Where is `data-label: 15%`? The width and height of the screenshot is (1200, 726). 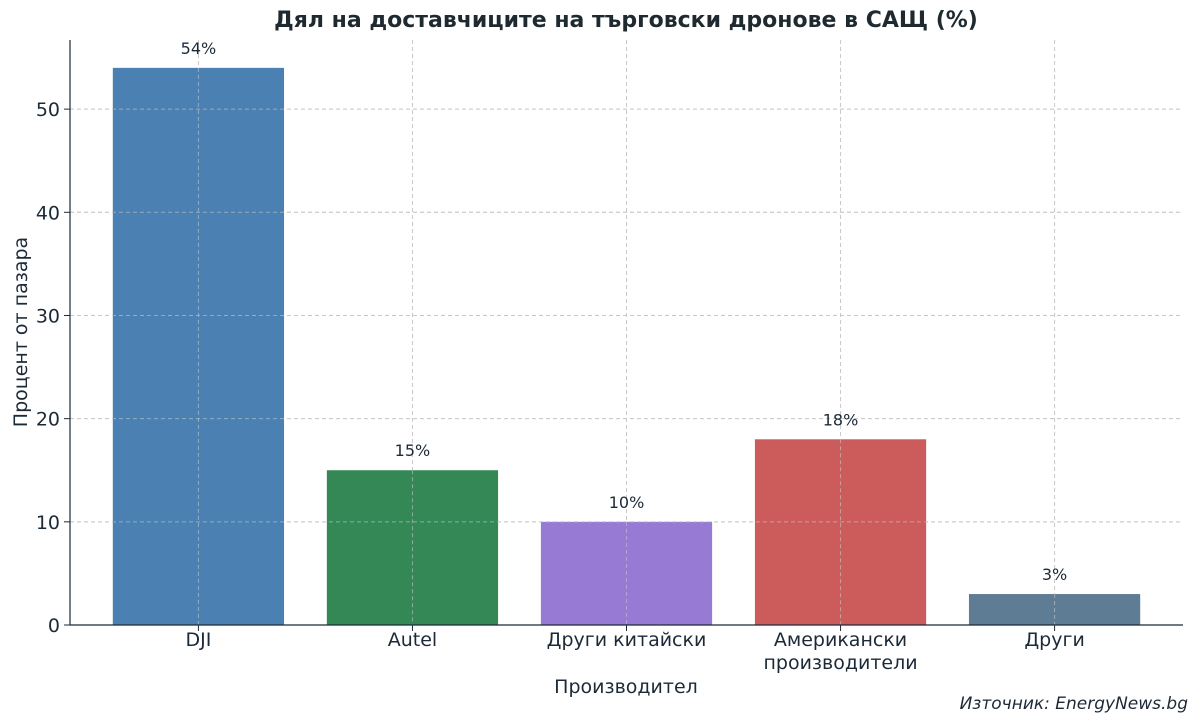 data-label: 15% is located at coordinates (413, 450).